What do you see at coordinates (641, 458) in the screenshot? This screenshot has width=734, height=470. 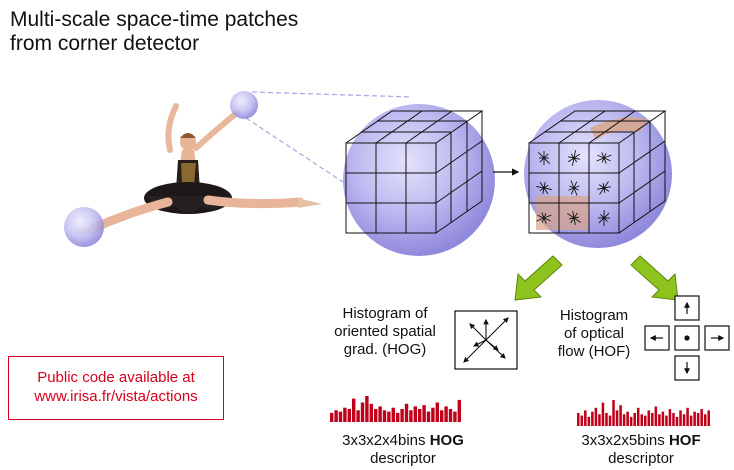 I see `hof-descriptor-suffix: descriptor` at bounding box center [641, 458].